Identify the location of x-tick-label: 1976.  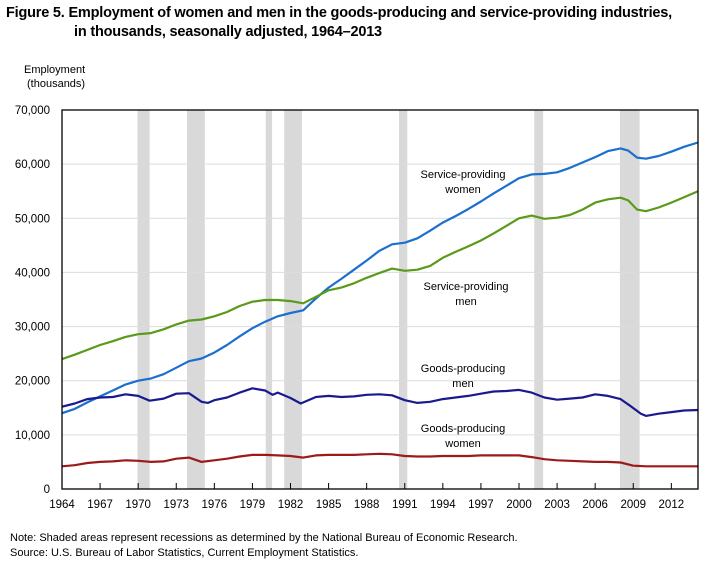
(215, 505).